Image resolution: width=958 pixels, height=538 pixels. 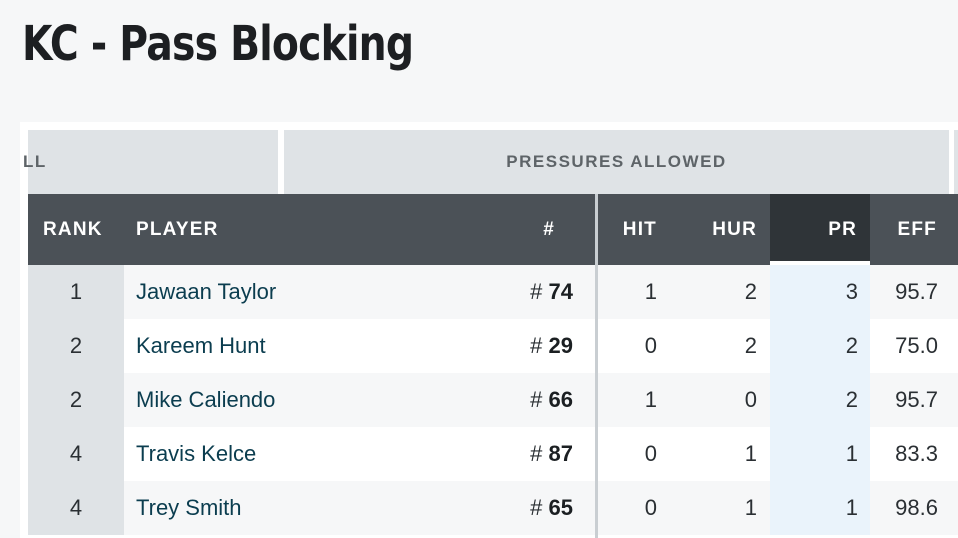 I want to click on jersey-number: 66, so click(x=560, y=399).